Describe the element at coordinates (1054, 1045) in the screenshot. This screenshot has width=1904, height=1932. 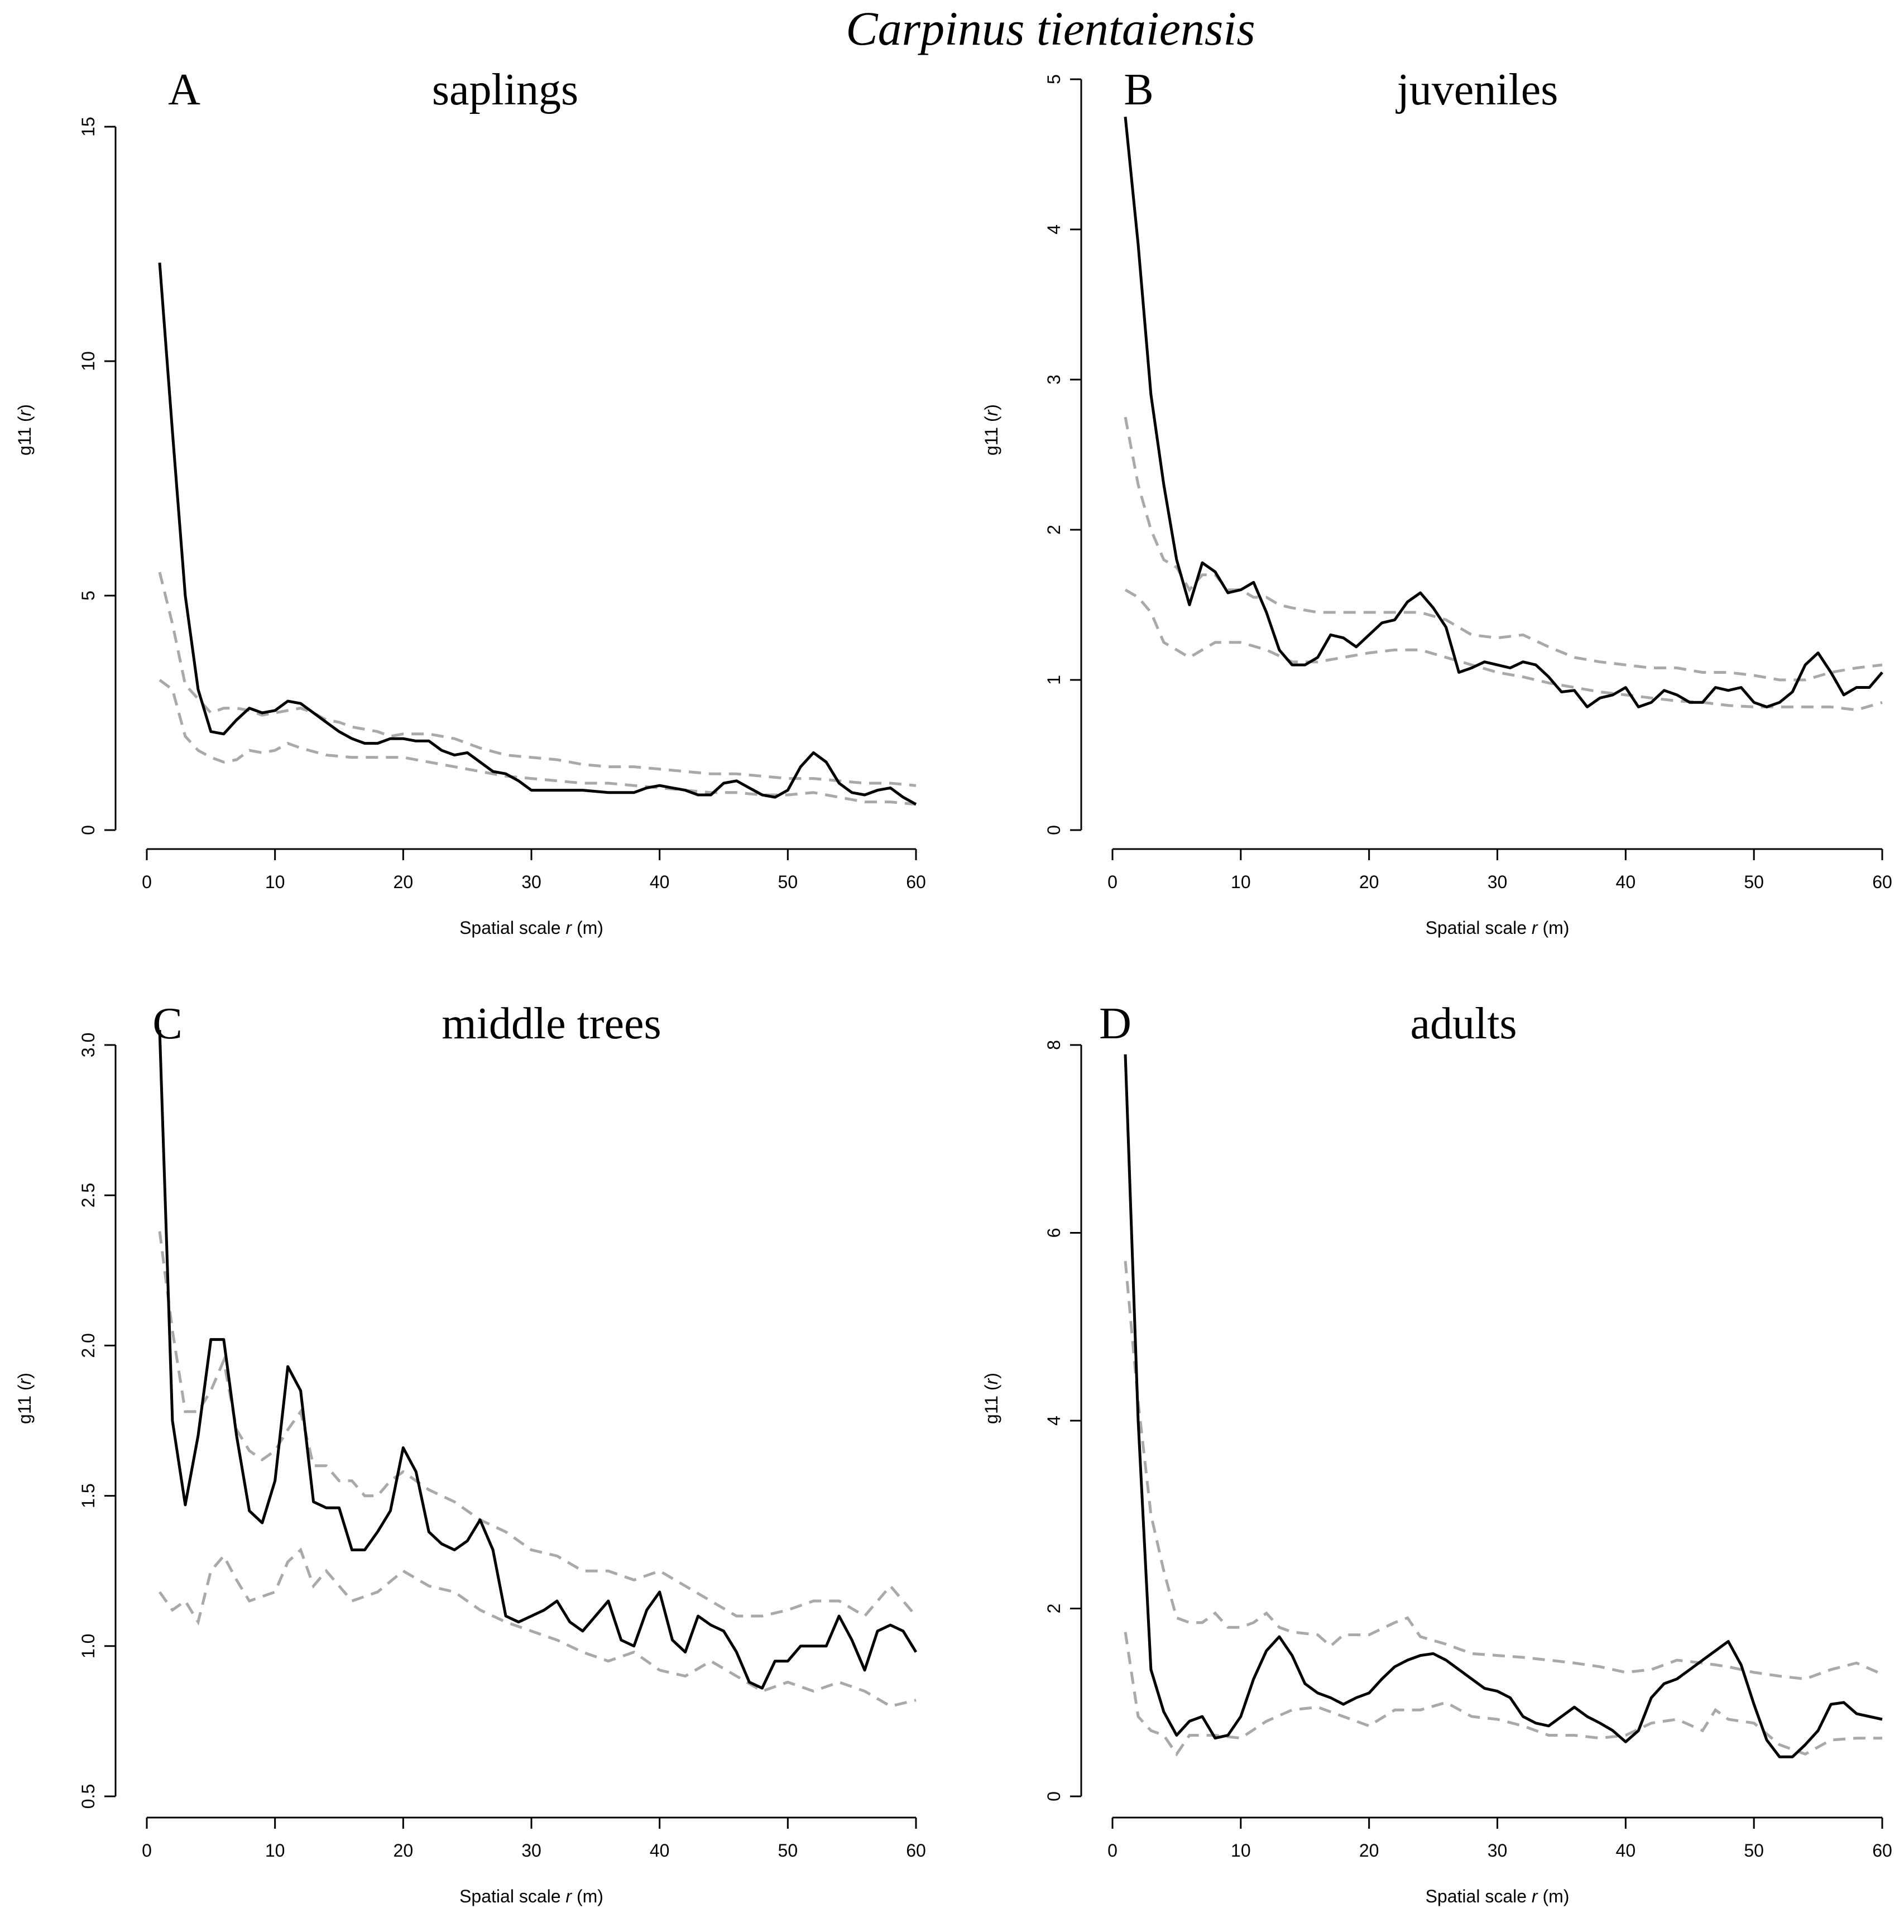
I see `y-tick-label: 8` at that location.